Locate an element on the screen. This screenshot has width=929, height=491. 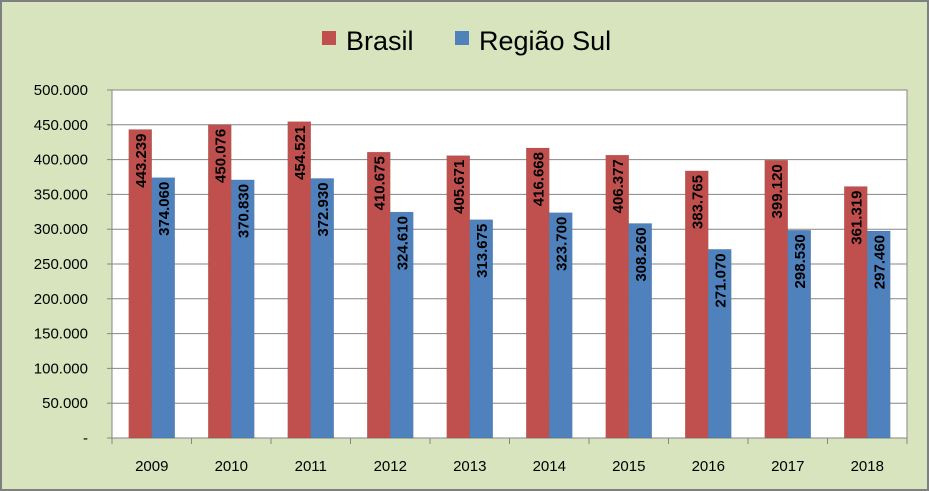
data-label: 399.120 is located at coordinates (777, 191).